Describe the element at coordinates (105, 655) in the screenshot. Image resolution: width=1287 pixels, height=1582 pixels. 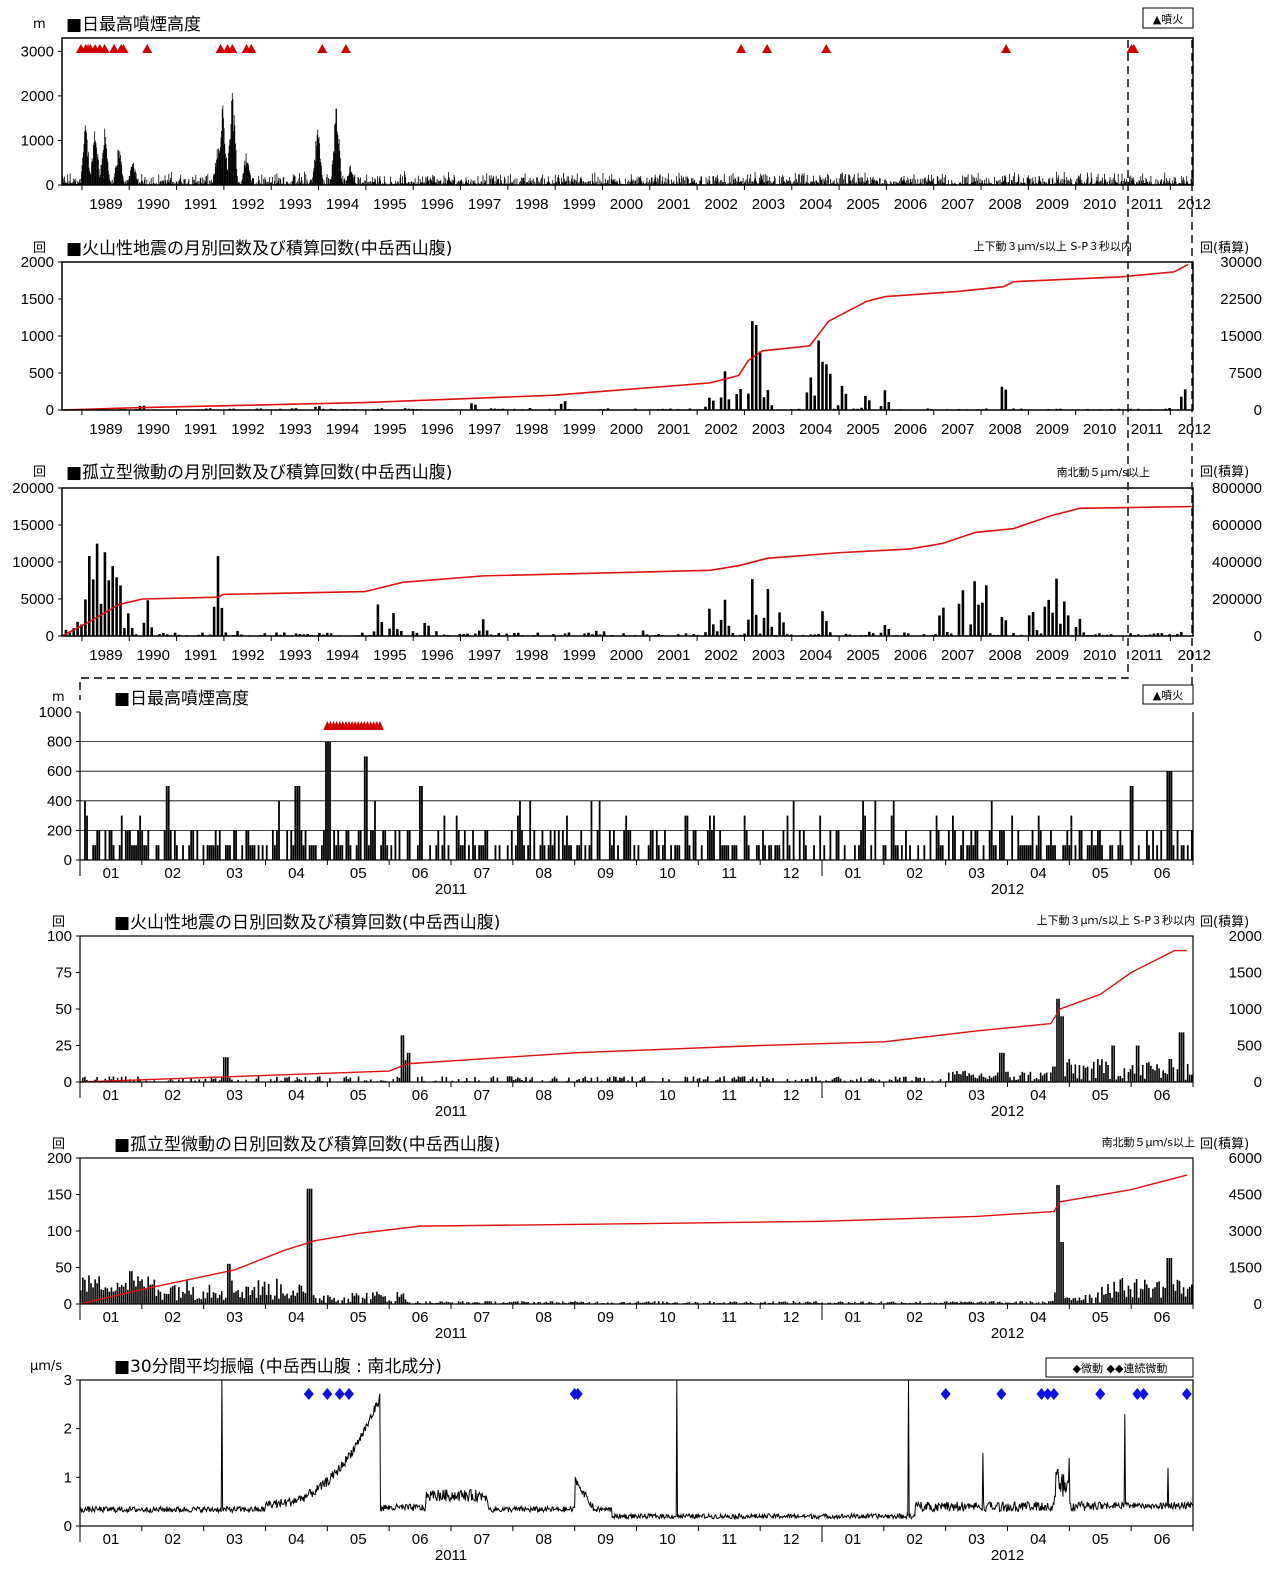
I see `tremor-monthly-xtick-0: 1989` at that location.